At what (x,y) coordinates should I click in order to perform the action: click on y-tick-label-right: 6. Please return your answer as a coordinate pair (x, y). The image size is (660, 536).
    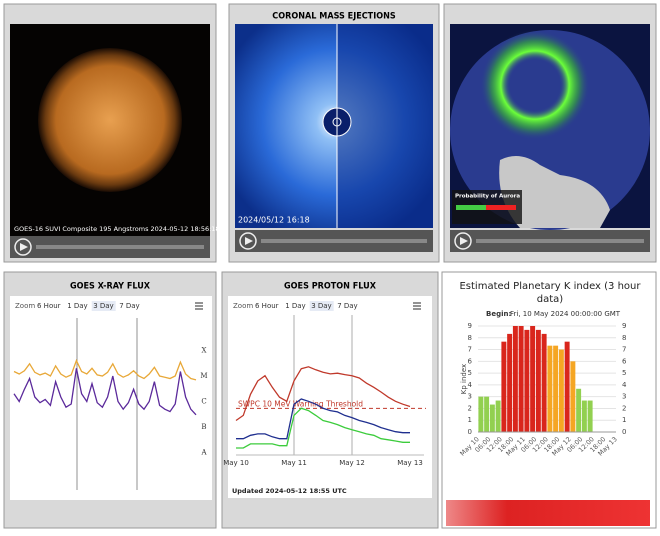
    Looking at the image, I should click on (624, 361).